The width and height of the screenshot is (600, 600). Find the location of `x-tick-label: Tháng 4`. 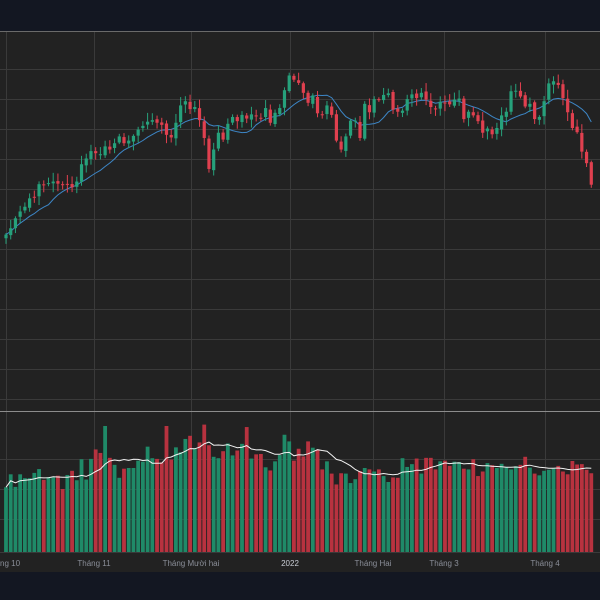

x-tick-label: Tháng 4 is located at coordinates (545, 563).